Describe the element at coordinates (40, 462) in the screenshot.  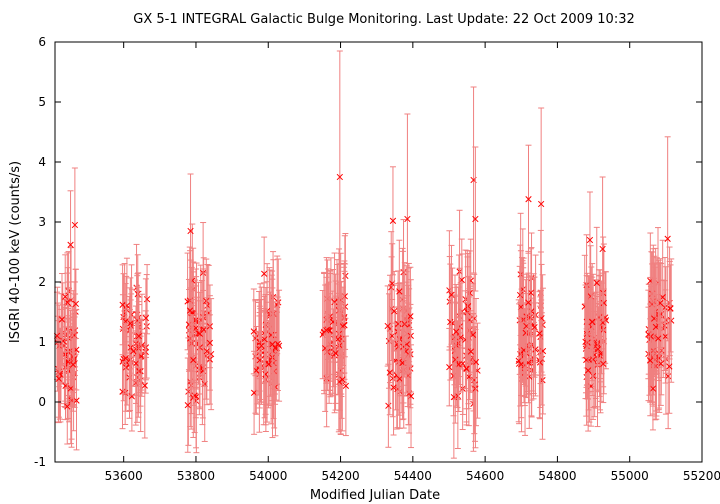
I see `y-tick-label: -1` at that location.